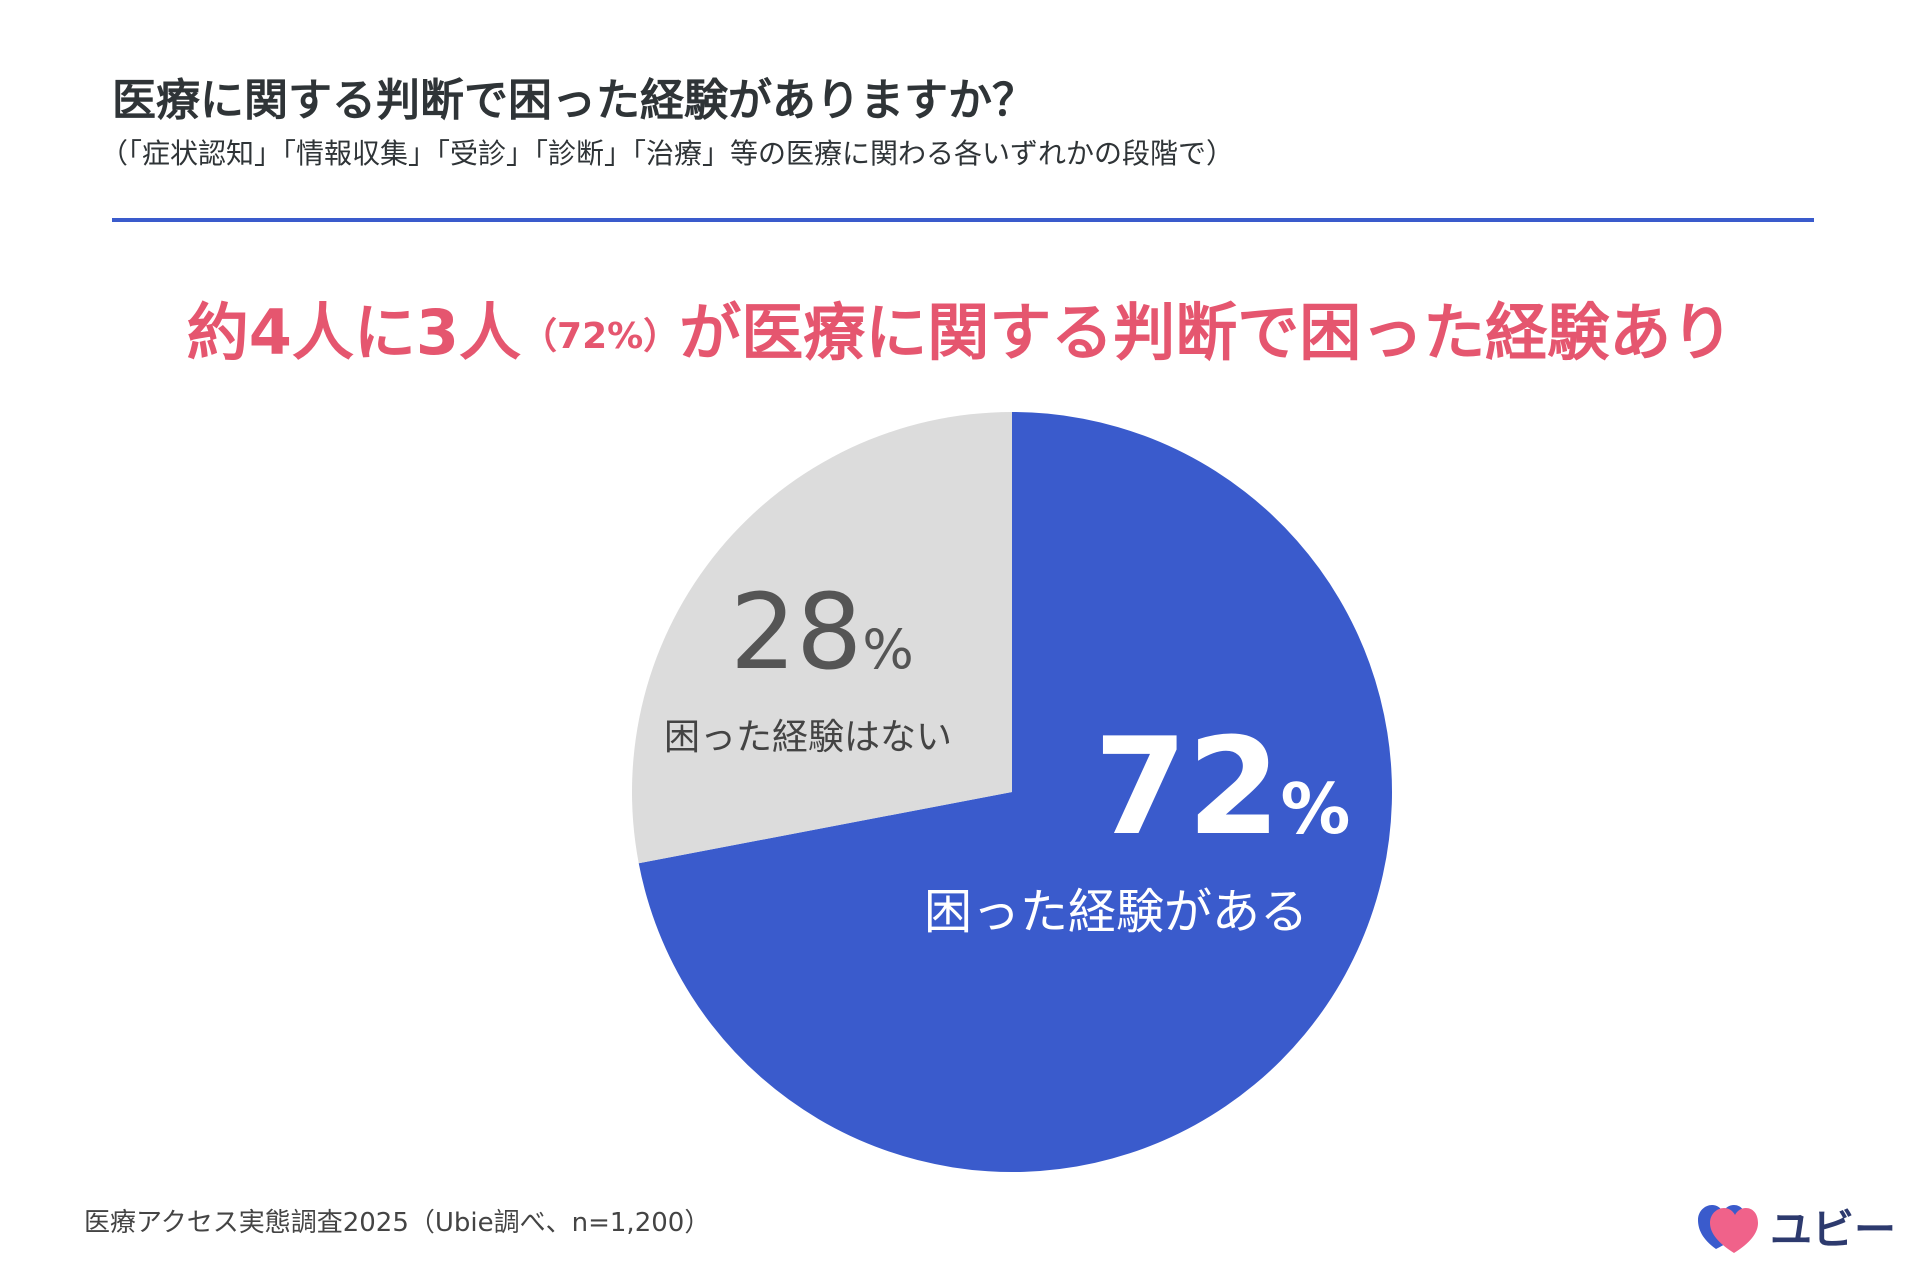 Image resolution: width=1920 pixels, height=1280 pixels. What do you see at coordinates (796, 632) in the screenshot?
I see `slice-no-value: 28` at bounding box center [796, 632].